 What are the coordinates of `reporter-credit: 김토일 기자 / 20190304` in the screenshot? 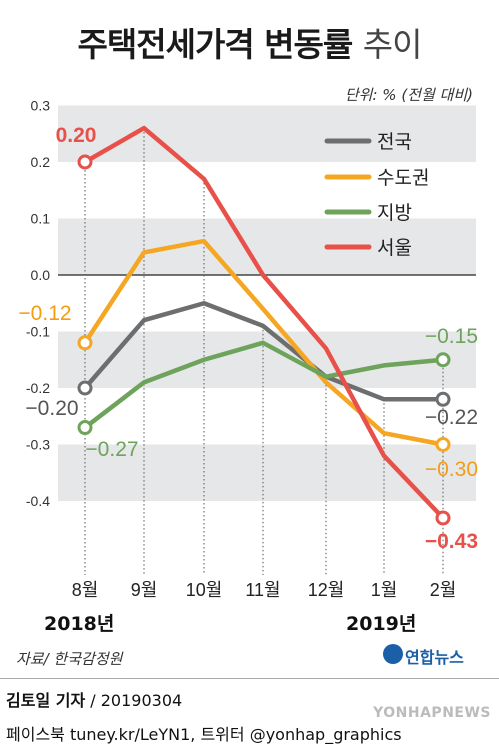 It's located at (94, 699).